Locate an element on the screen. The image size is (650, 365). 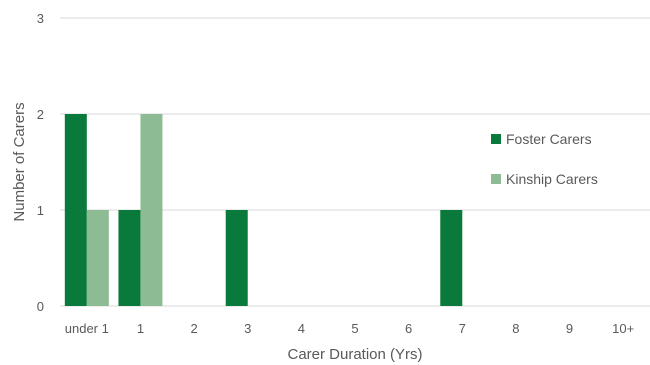
y-tick-label: 2 is located at coordinates (40, 114).